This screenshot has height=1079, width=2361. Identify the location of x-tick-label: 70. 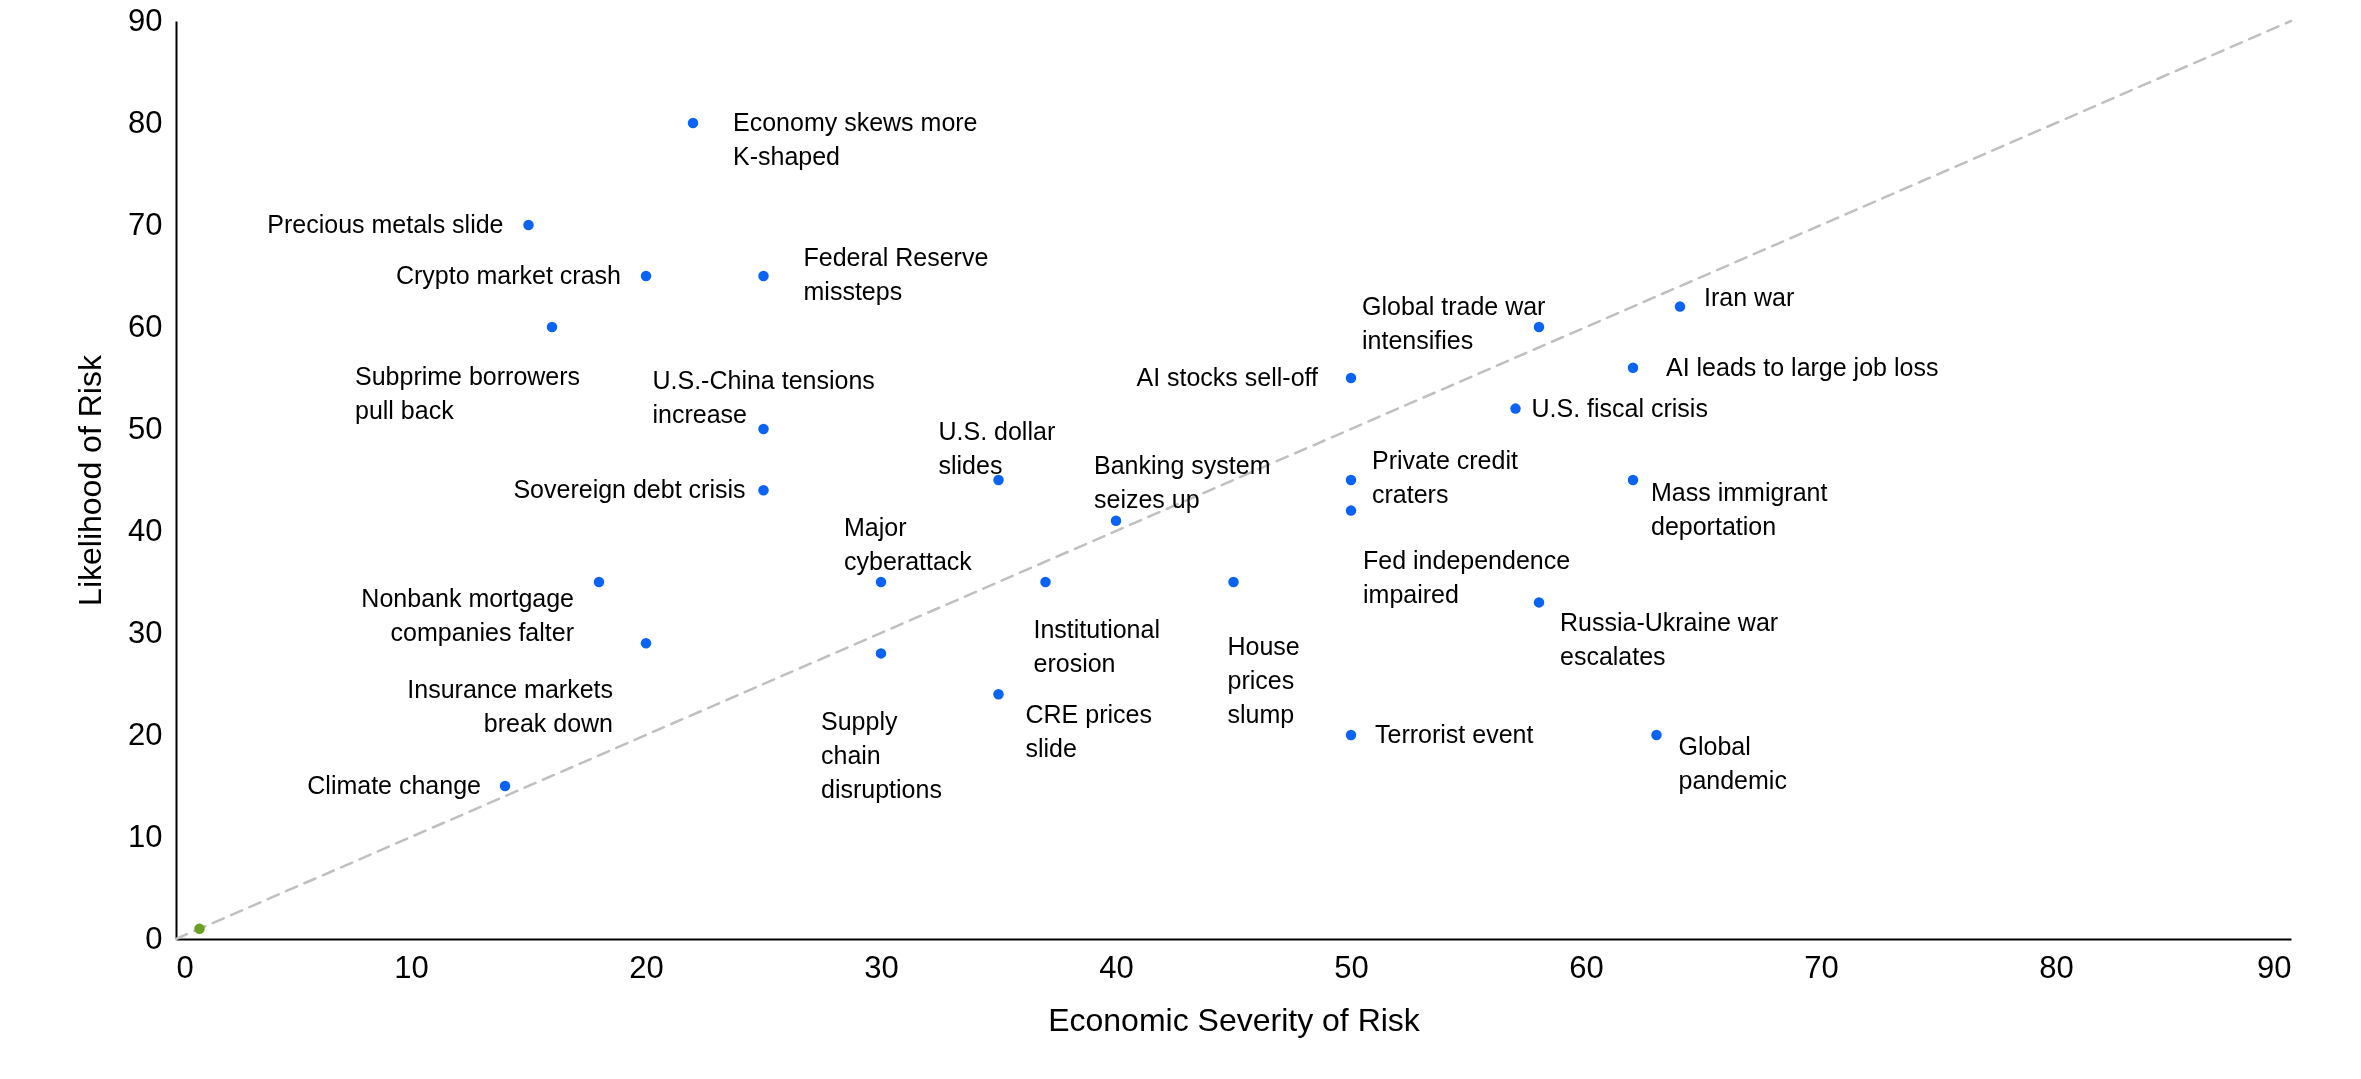
(1821, 967).